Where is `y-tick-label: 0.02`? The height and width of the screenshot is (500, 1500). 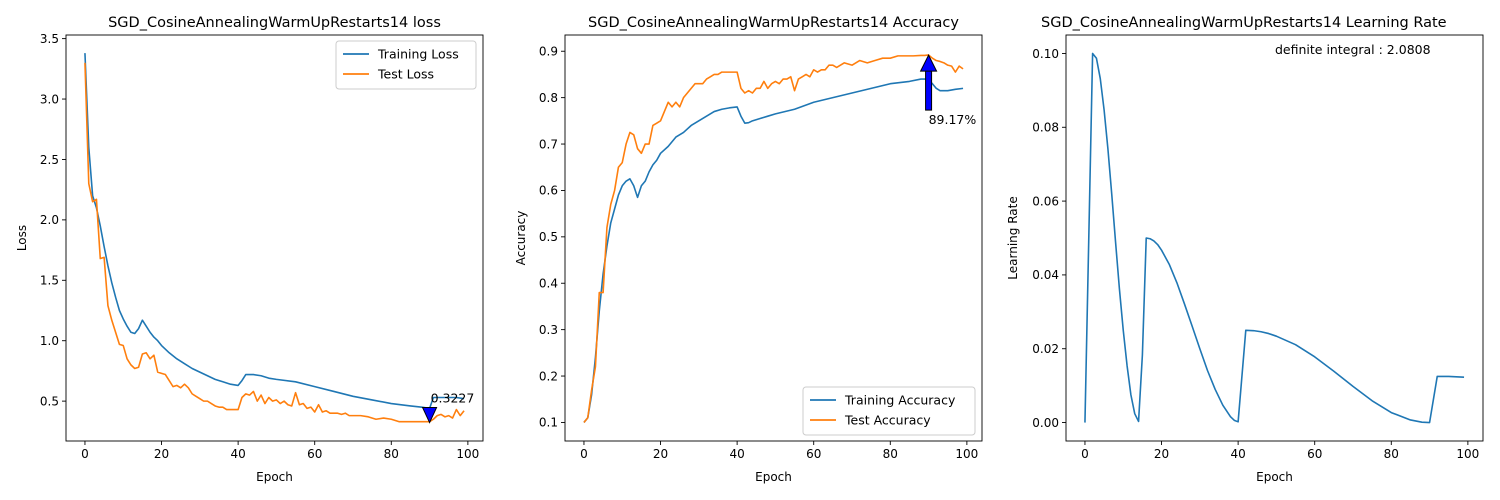
y-tick-label: 0.02 is located at coordinates (1045, 349).